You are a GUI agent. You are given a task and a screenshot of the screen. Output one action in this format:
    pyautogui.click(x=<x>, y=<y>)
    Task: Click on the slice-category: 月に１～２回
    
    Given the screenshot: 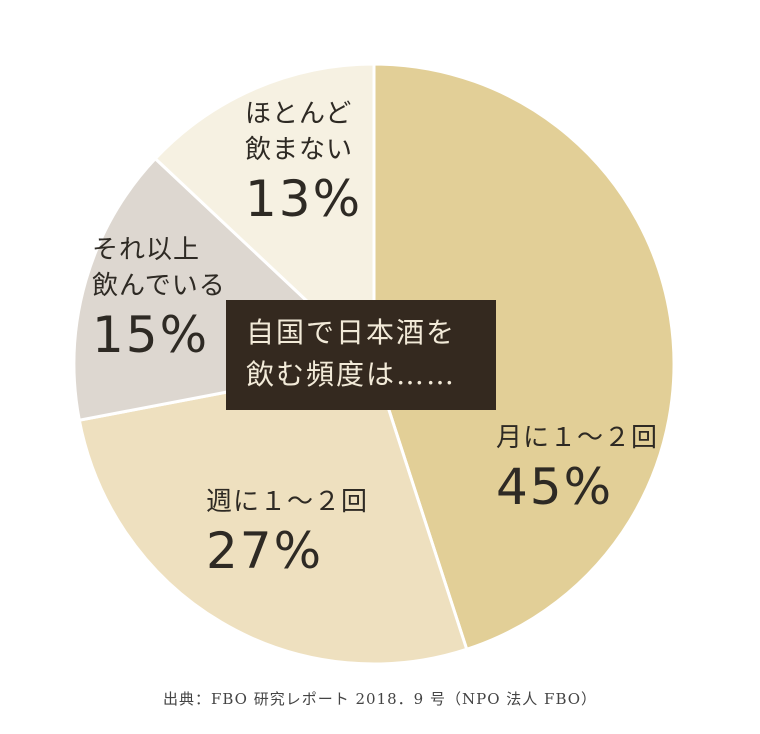 What is the action you would take?
    pyautogui.click(x=577, y=438)
    